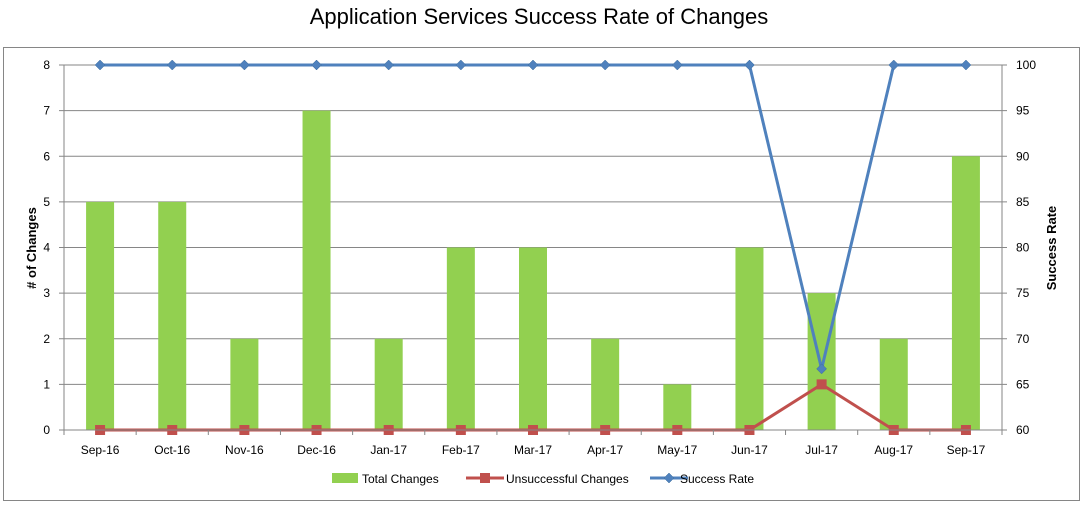 The image size is (1092, 517). What do you see at coordinates (1023, 293) in the screenshot?
I see `y2-tick-label: 75` at bounding box center [1023, 293].